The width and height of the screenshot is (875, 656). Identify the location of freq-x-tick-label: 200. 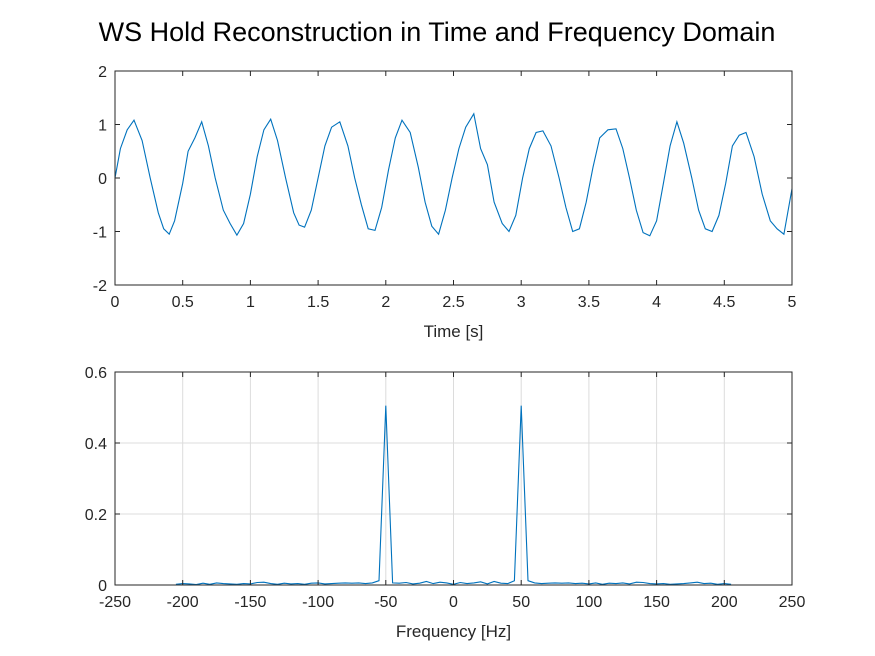
(724, 602).